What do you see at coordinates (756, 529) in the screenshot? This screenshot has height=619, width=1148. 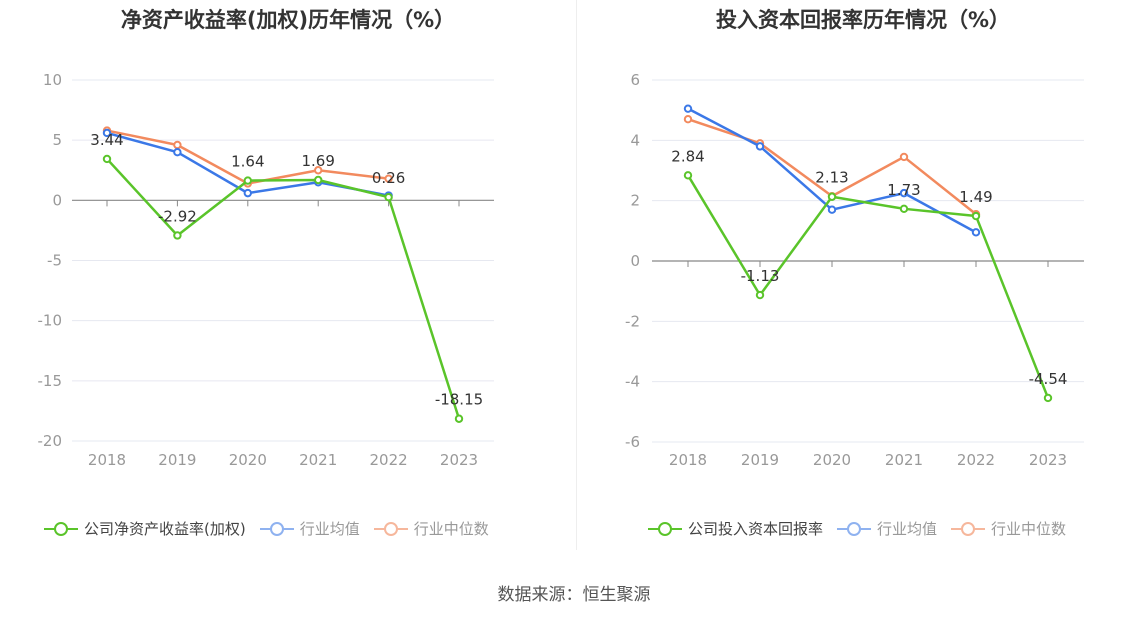 I see `legend-label: 公司投入资本回报率` at bounding box center [756, 529].